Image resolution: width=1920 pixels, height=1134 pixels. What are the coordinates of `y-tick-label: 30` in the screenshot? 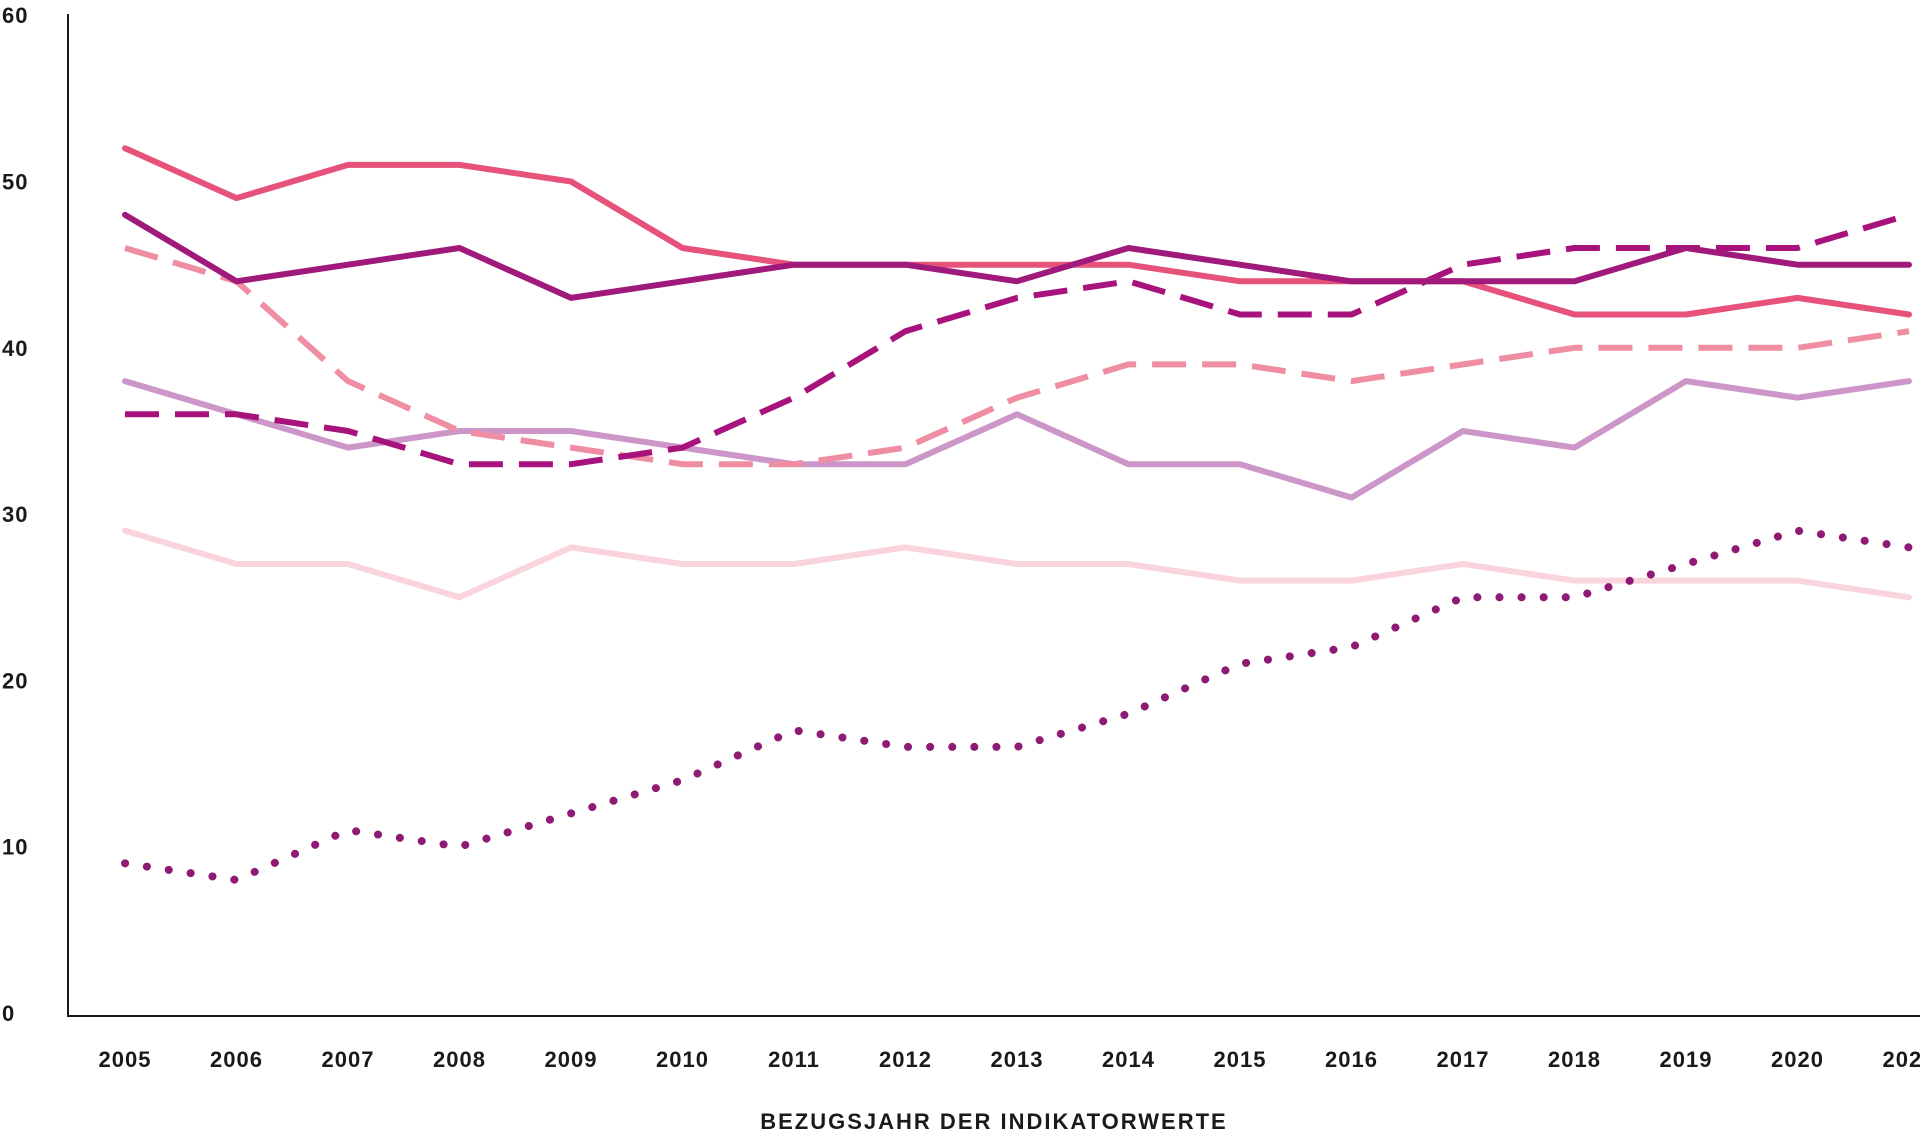 It's located at (15, 514).